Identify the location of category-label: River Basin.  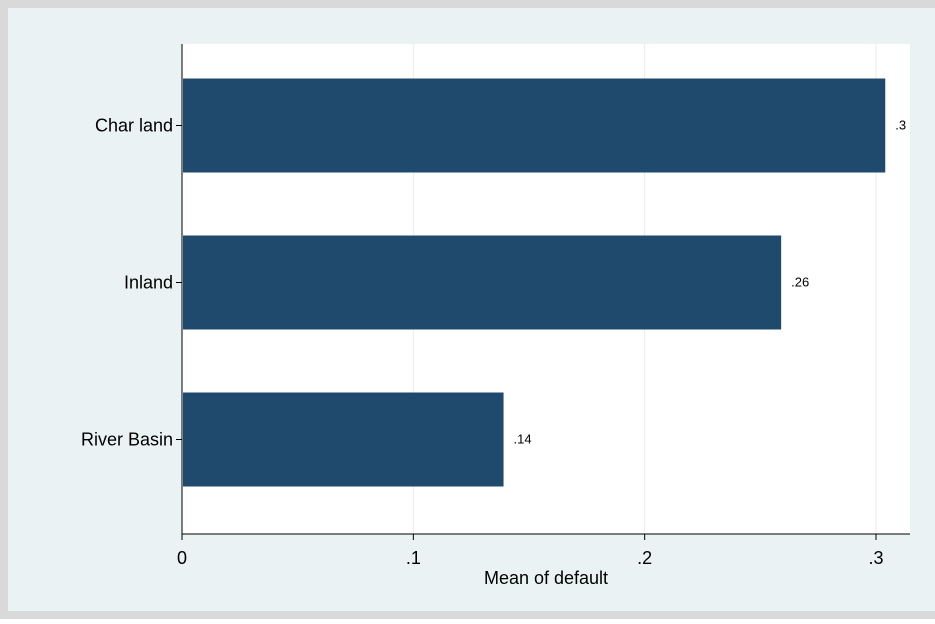
(127, 440).